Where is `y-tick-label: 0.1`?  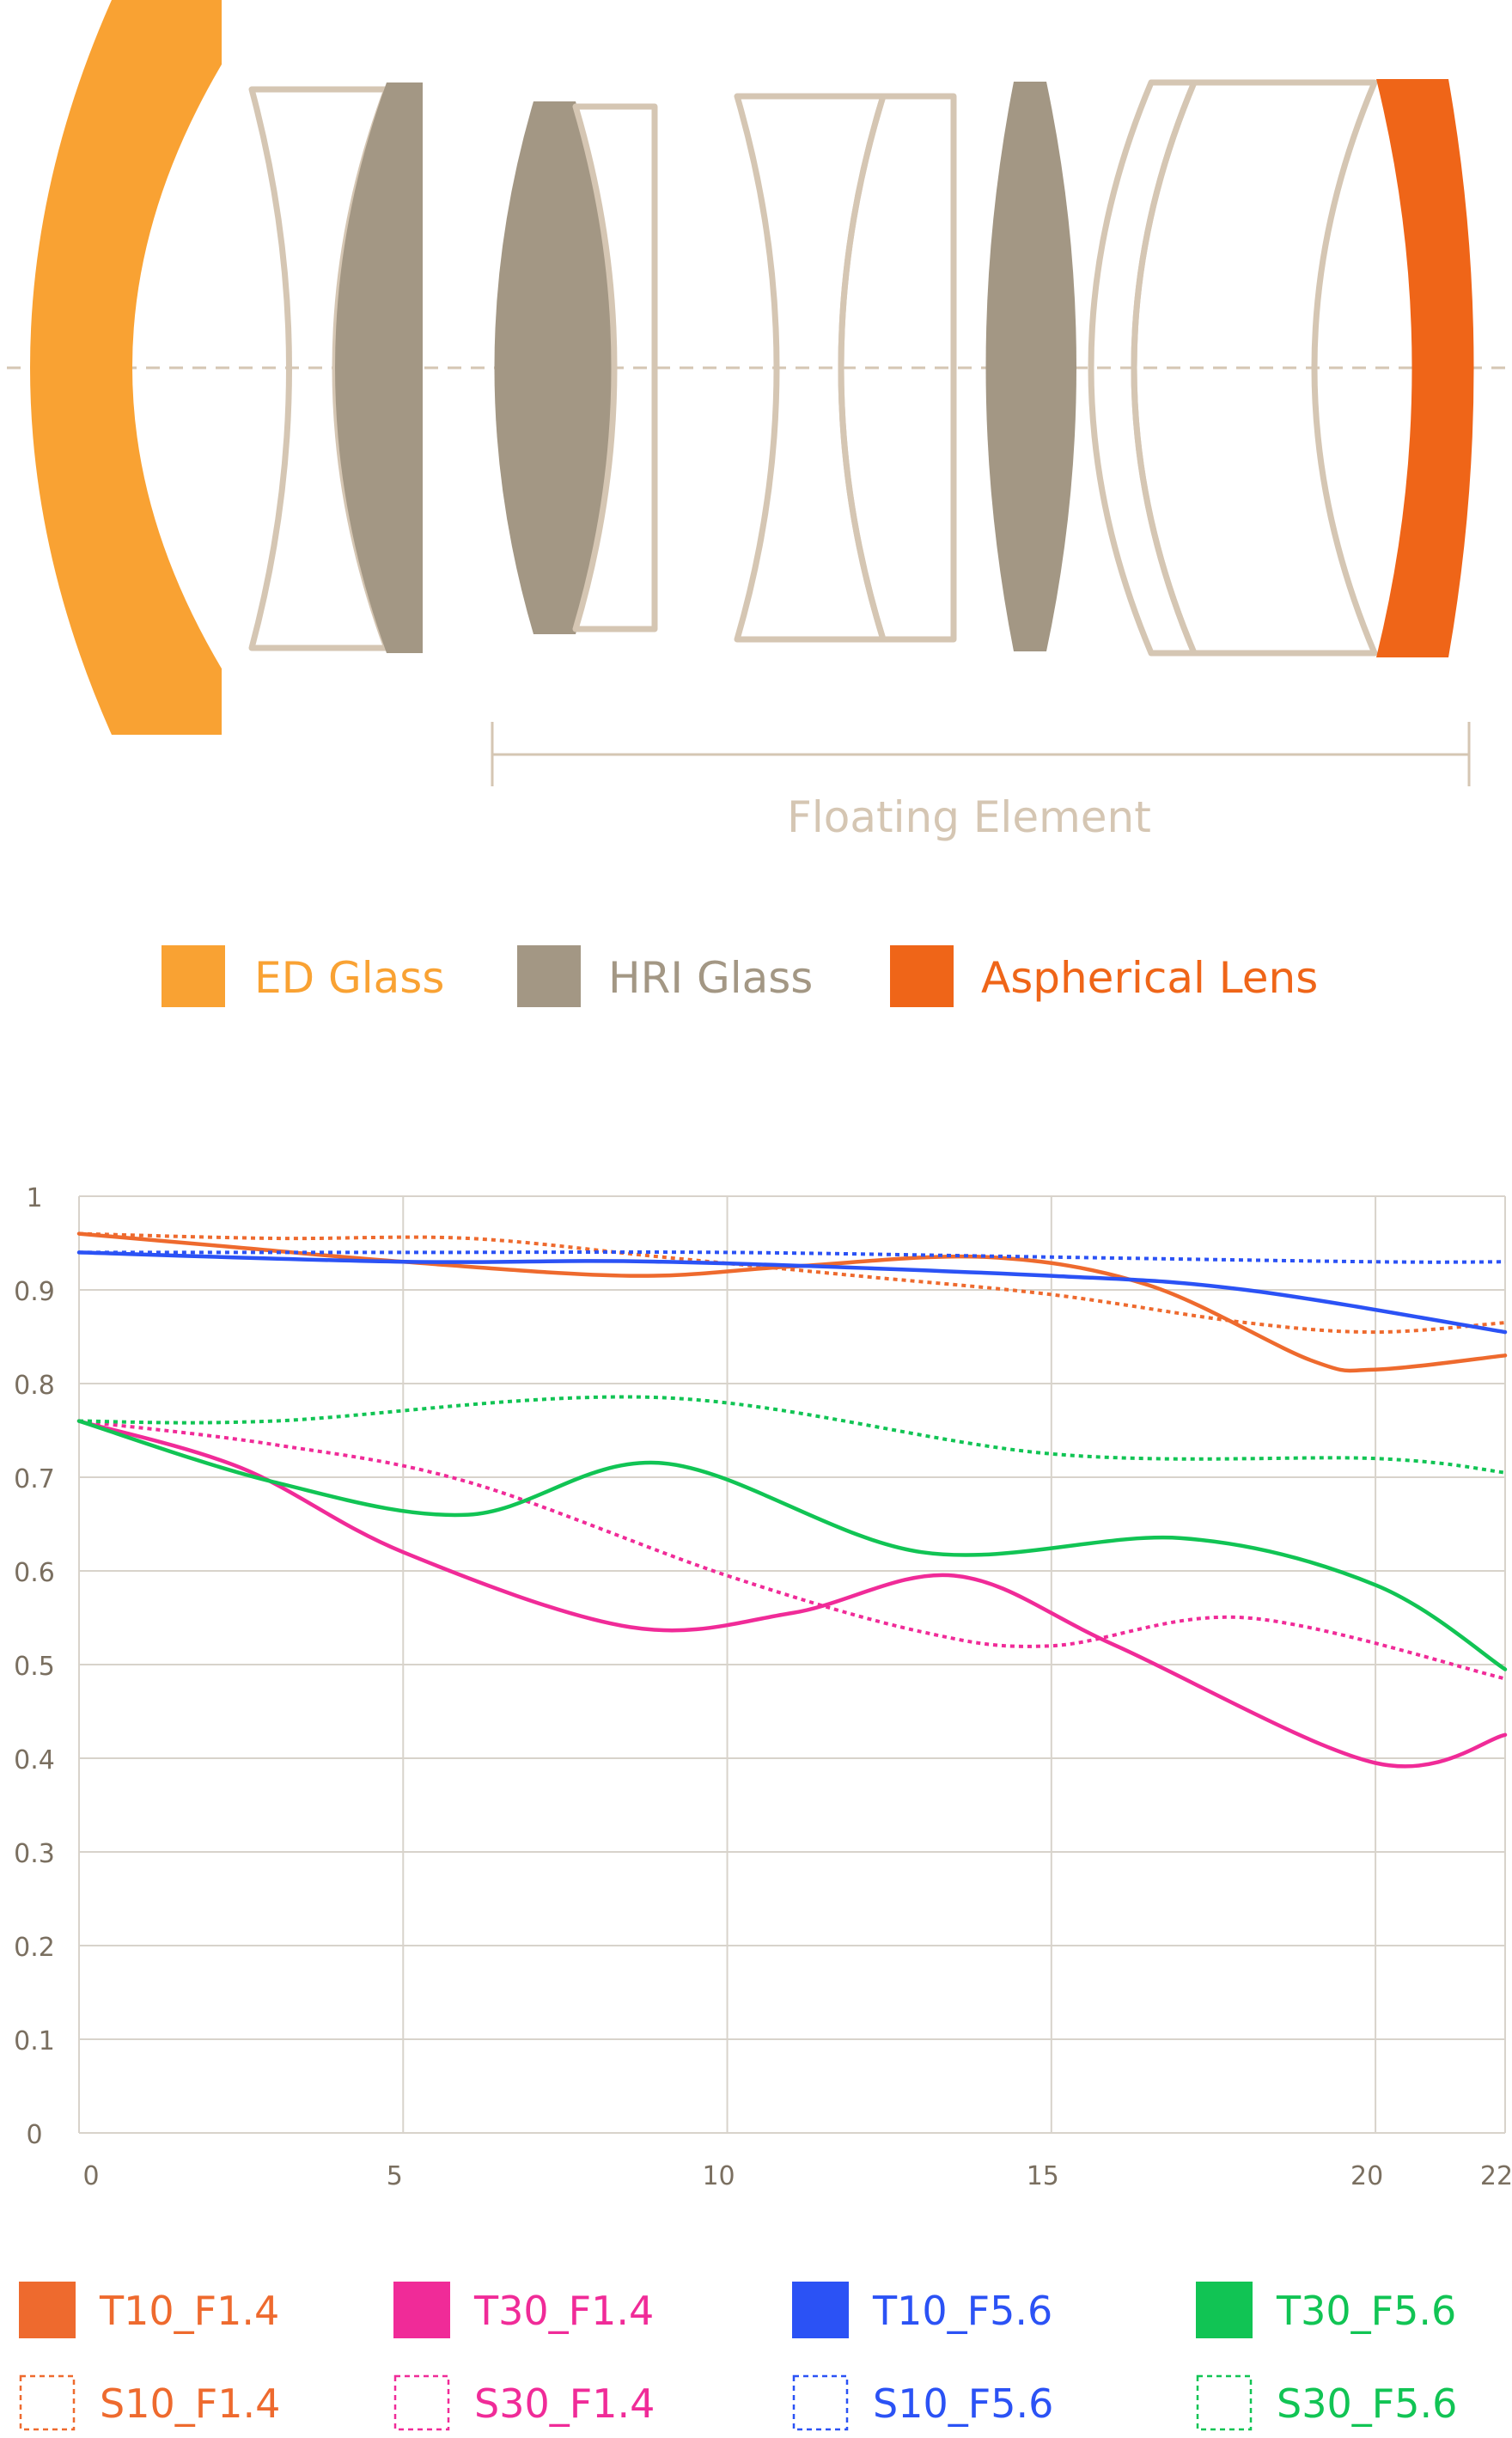
y-tick-label: 0.1 is located at coordinates (34, 2041).